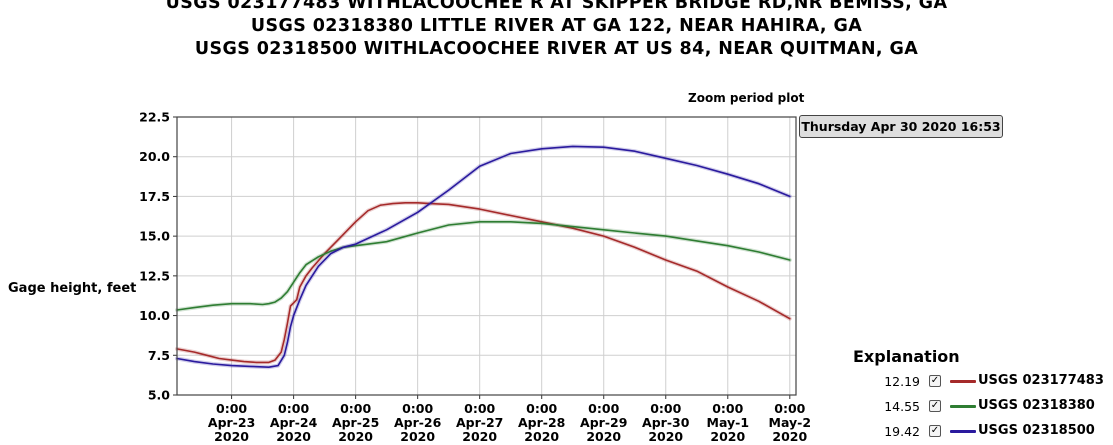  I want to click on y-tick-label: 12.5, so click(154, 275).